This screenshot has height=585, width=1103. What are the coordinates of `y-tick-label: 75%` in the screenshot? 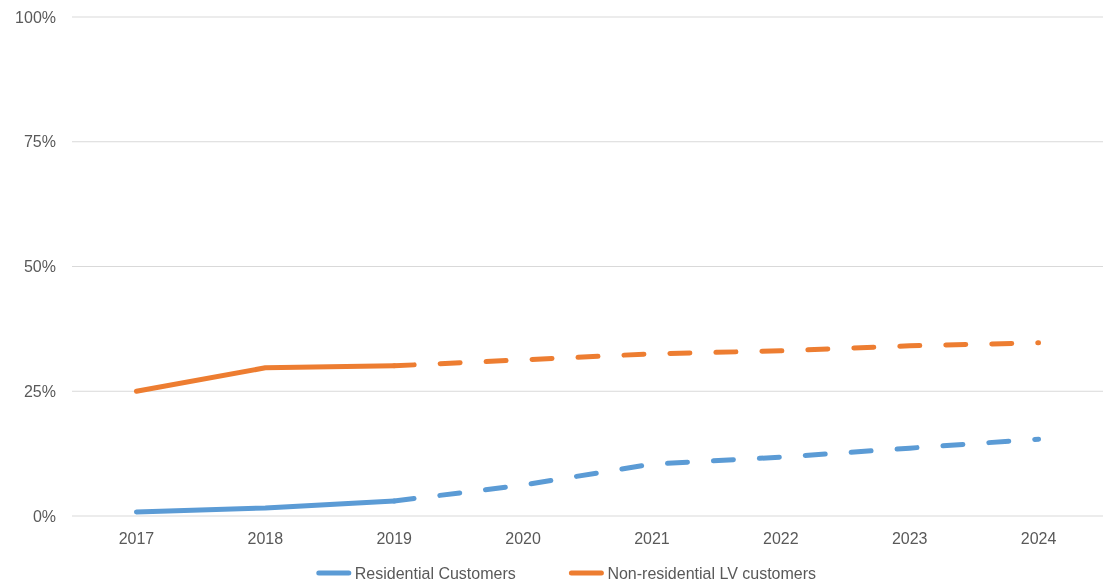 It's located at (39, 142).